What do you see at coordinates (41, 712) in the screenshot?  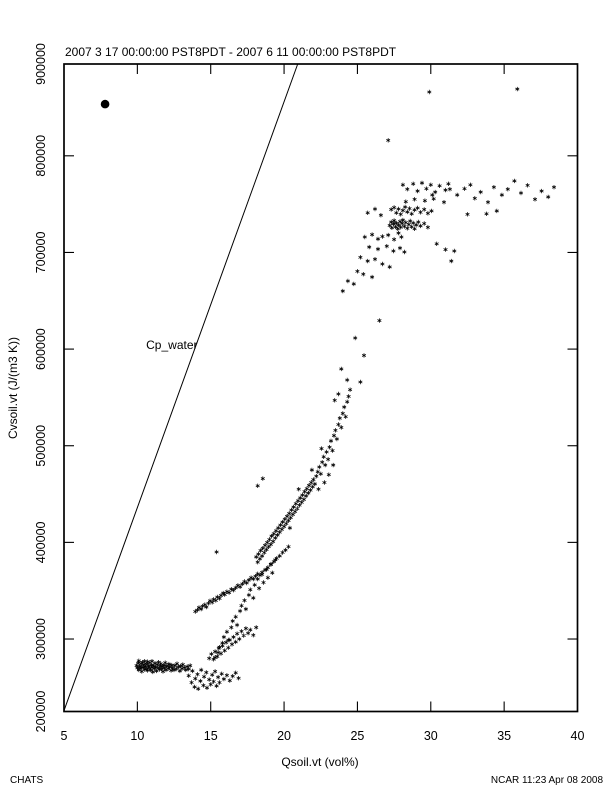 I see `y-tick-label: 200000` at bounding box center [41, 712].